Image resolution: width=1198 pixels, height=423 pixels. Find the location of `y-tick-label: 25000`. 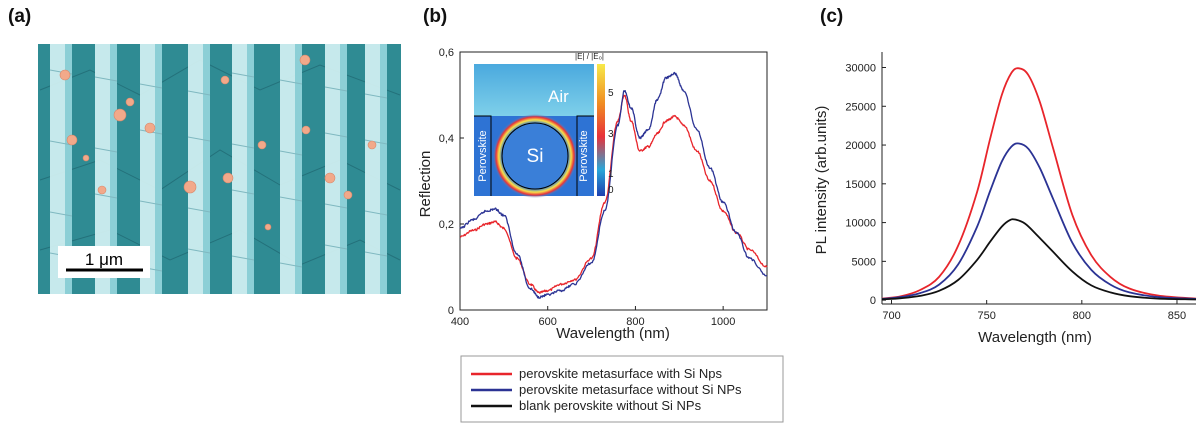

y-tick-label: 25000 is located at coordinates (860, 107).